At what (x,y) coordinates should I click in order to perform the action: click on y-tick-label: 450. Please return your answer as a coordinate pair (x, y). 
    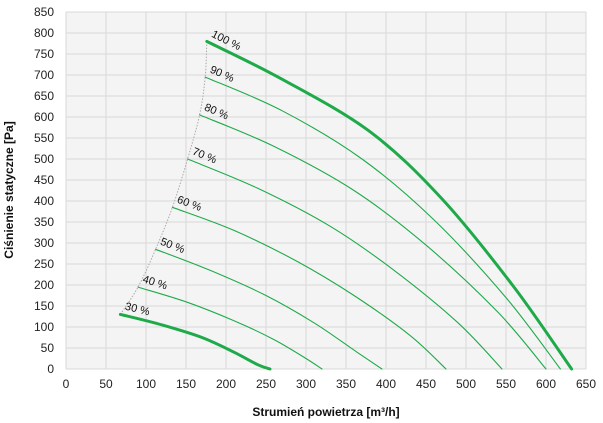
    Looking at the image, I should click on (44, 180).